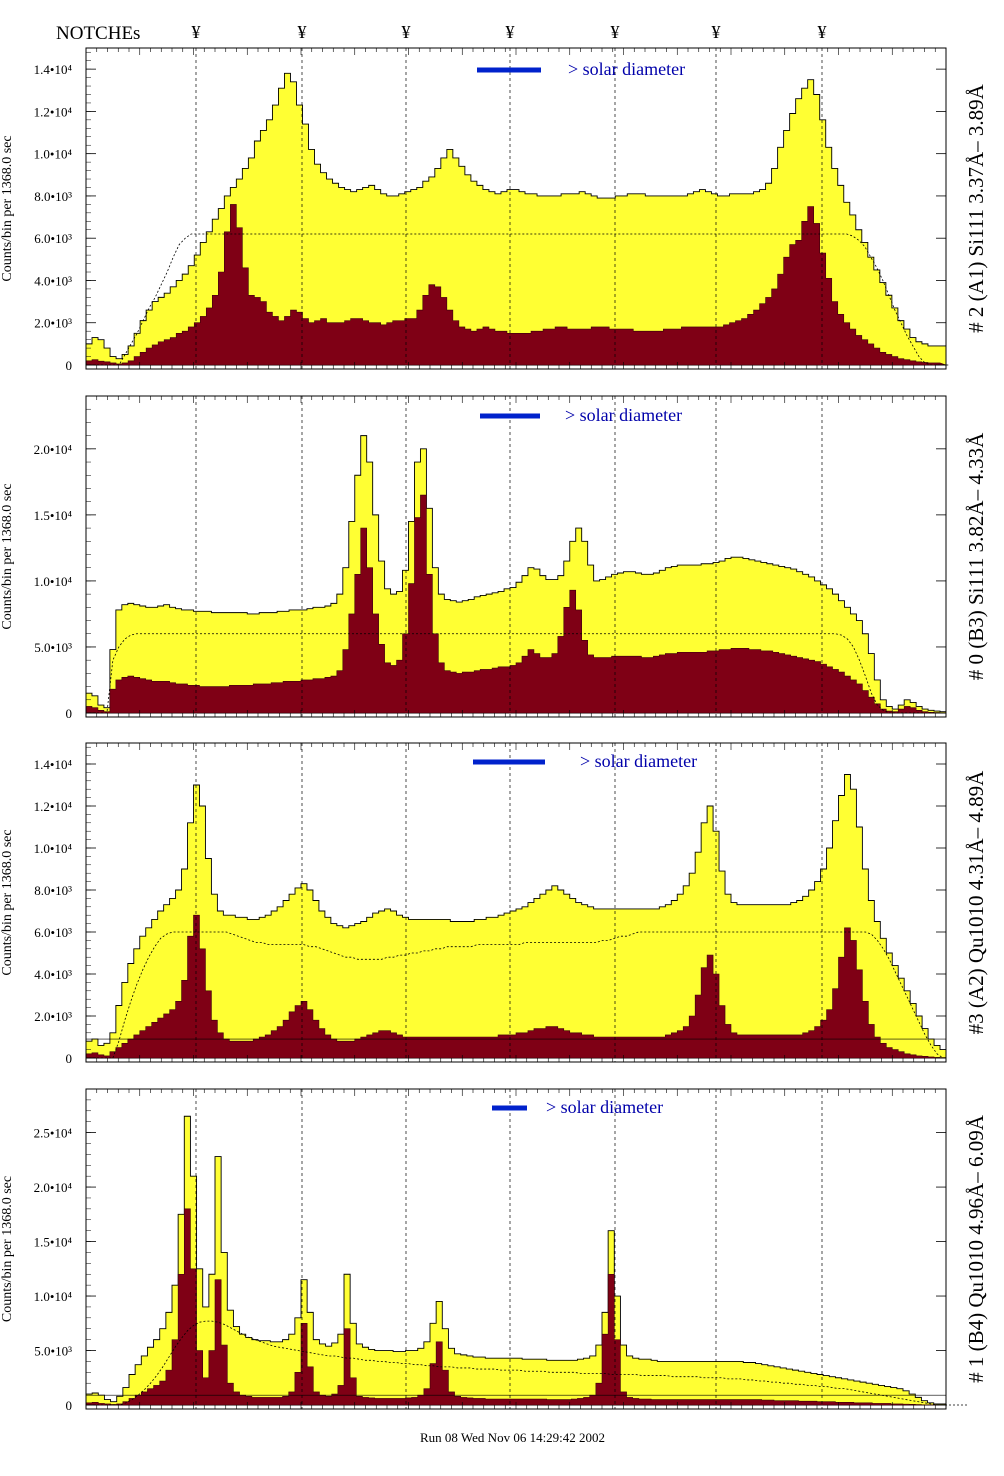  Describe the element at coordinates (976, 208) in the screenshot. I see `panel-title: # 2 (A1) Si111 3.37Å– 3.89Å` at that location.